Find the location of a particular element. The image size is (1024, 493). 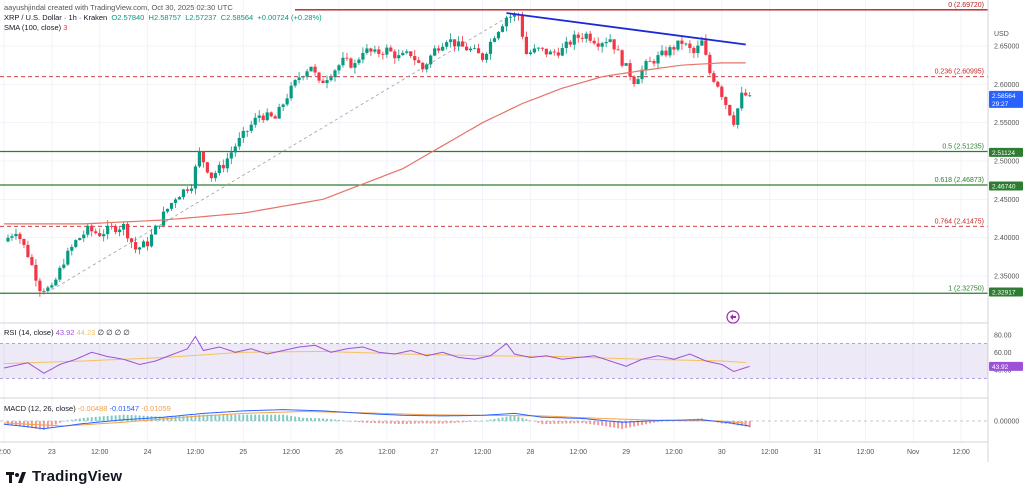

rsi-value-2: 44.23 is located at coordinates (86, 332).